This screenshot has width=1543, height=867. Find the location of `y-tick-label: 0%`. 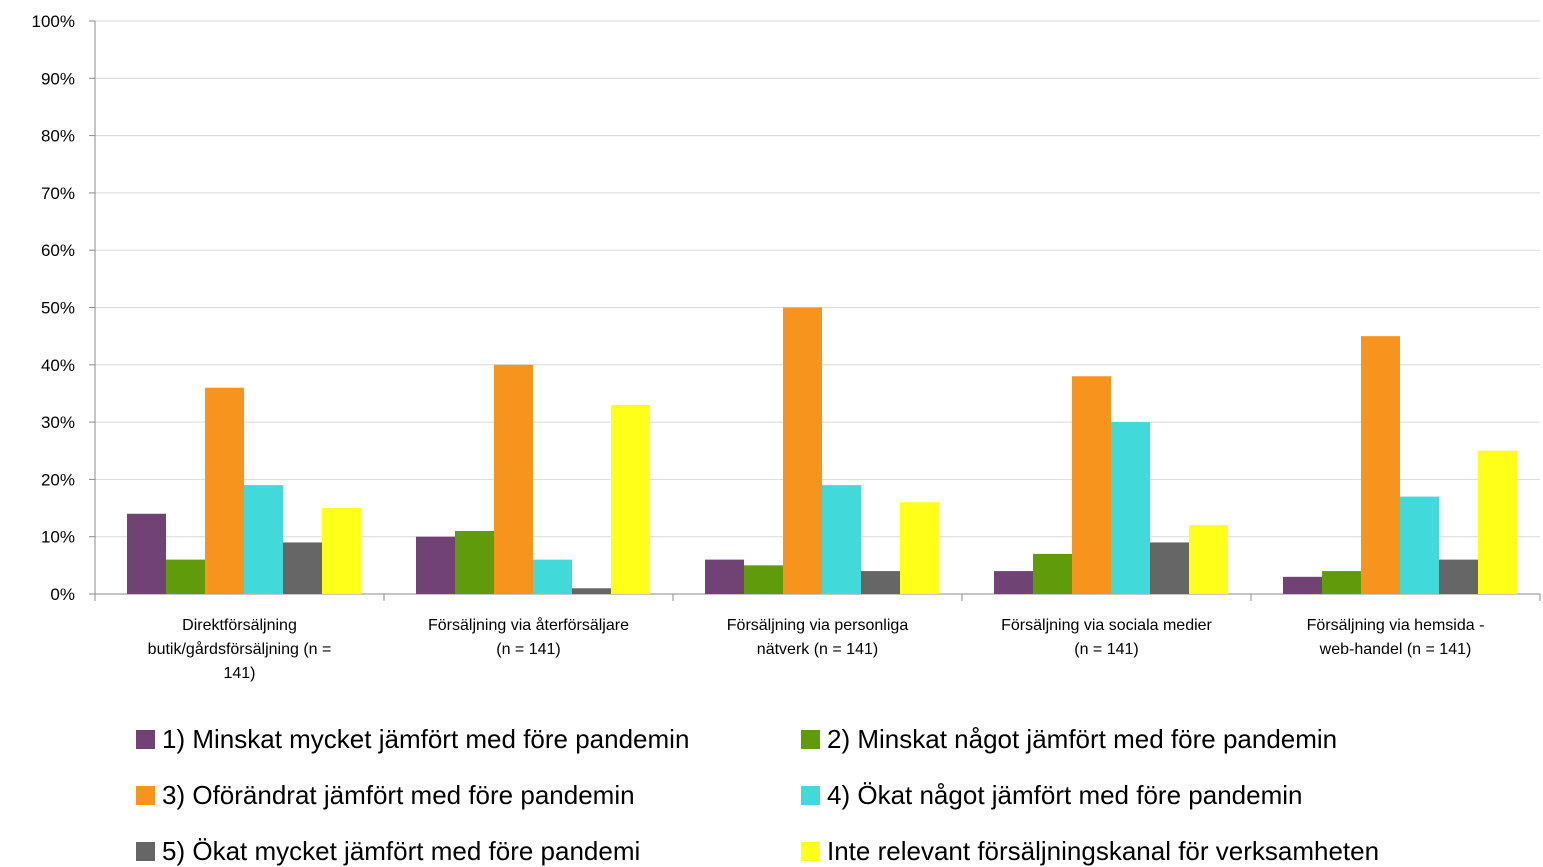

y-tick-label: 0% is located at coordinates (62, 594).